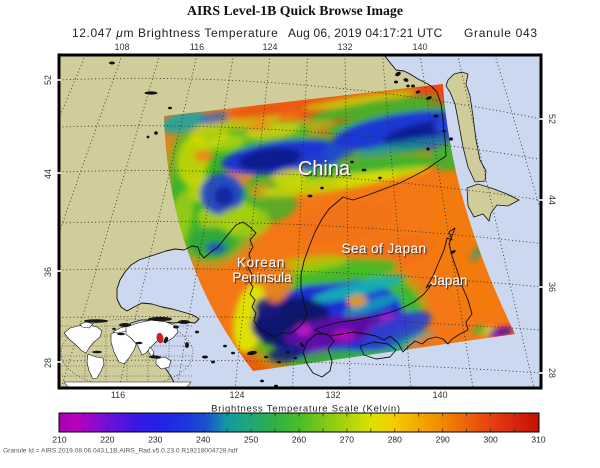 The width and height of the screenshot is (600, 468). What do you see at coordinates (121, 47) in the screenshot?
I see `svg-text: 108` at bounding box center [121, 47].